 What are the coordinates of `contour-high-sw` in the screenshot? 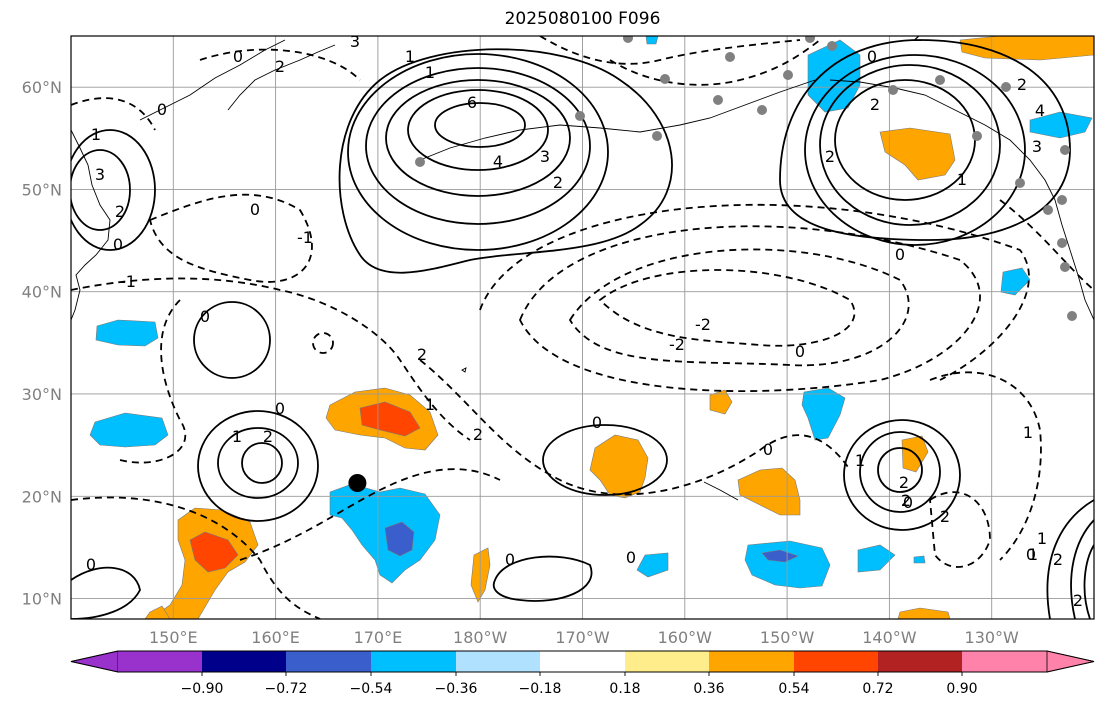 It's located at (106, 592).